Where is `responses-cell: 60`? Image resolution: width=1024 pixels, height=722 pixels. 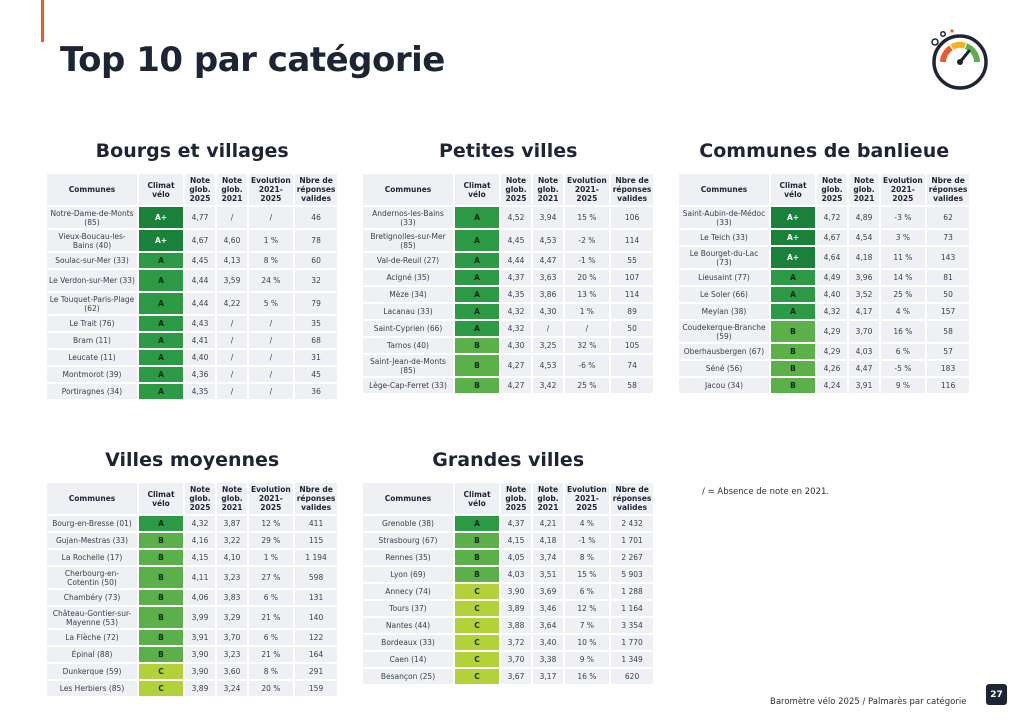
responses-cell: 60 is located at coordinates (316, 260).